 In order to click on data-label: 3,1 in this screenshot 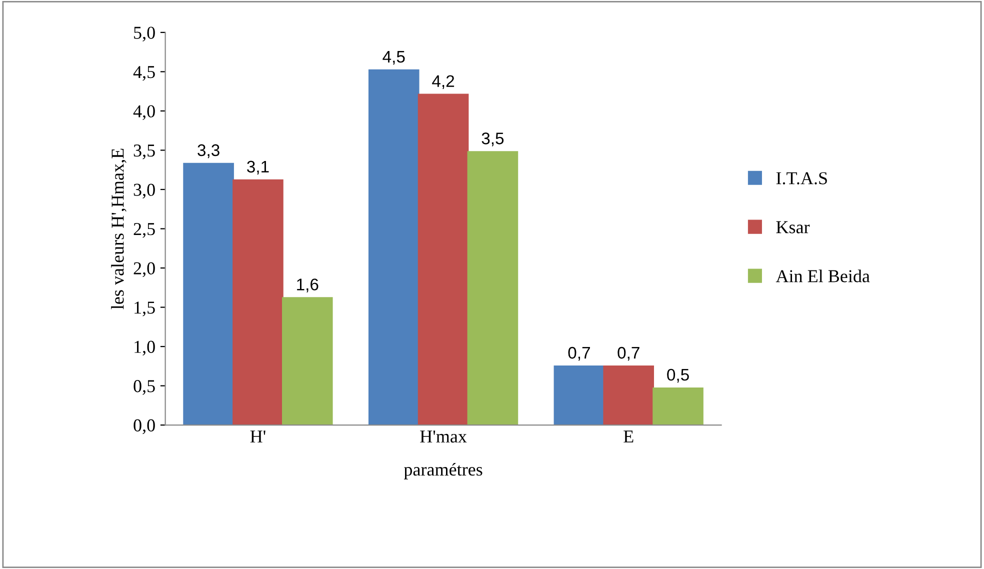, I will do `click(258, 167)`.